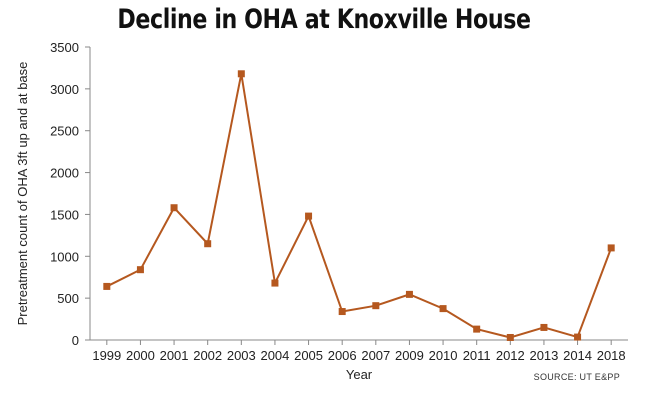 This screenshot has height=400, width=648. Describe the element at coordinates (611, 355) in the screenshot. I see `x-tick-label: 2018` at that location.